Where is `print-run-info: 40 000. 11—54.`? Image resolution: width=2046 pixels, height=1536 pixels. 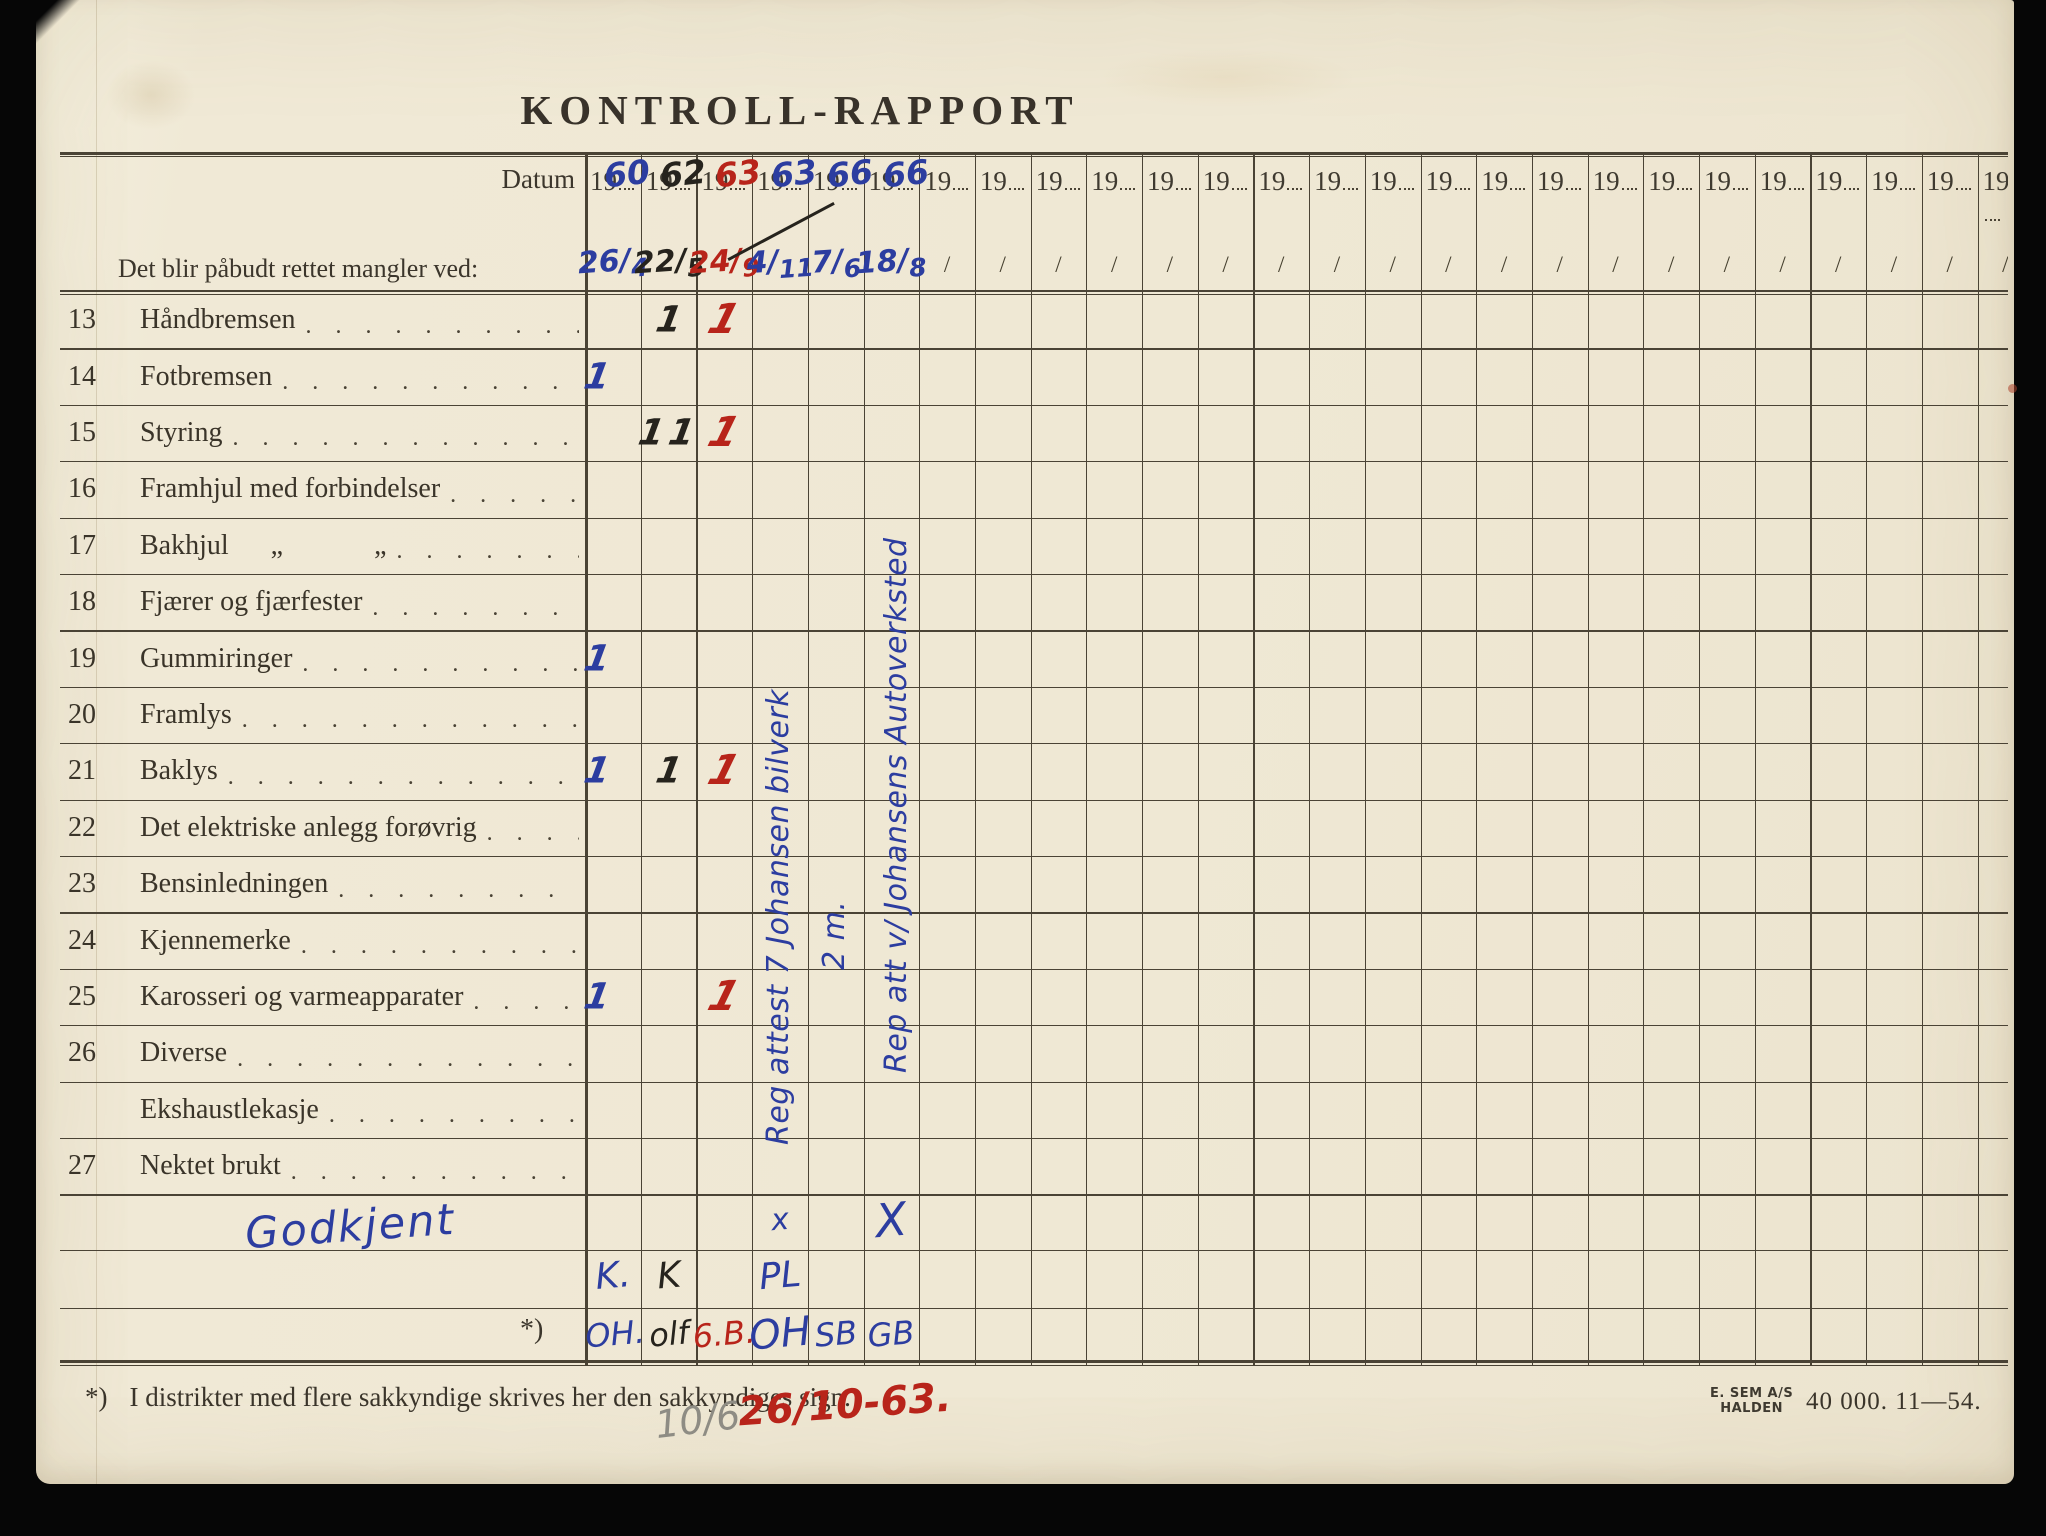
print-run-info: 40 000. 11—54. is located at coordinates (1894, 1401).